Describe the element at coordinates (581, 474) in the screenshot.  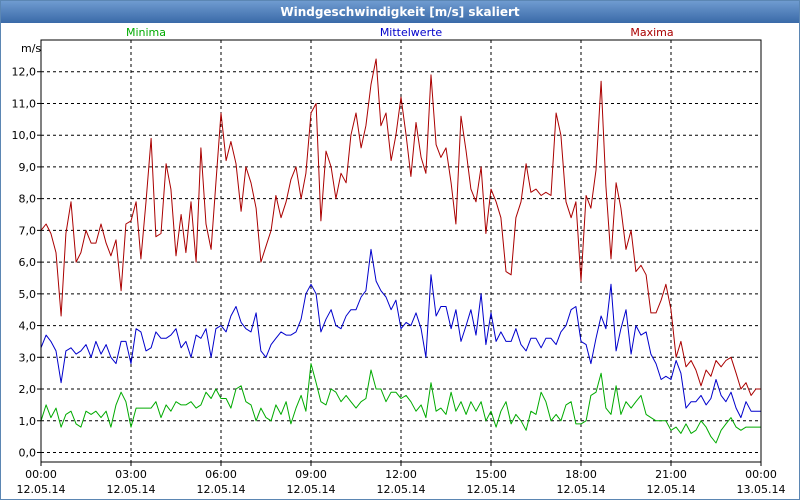
I see `x-tick-time: 18:00` at that location.